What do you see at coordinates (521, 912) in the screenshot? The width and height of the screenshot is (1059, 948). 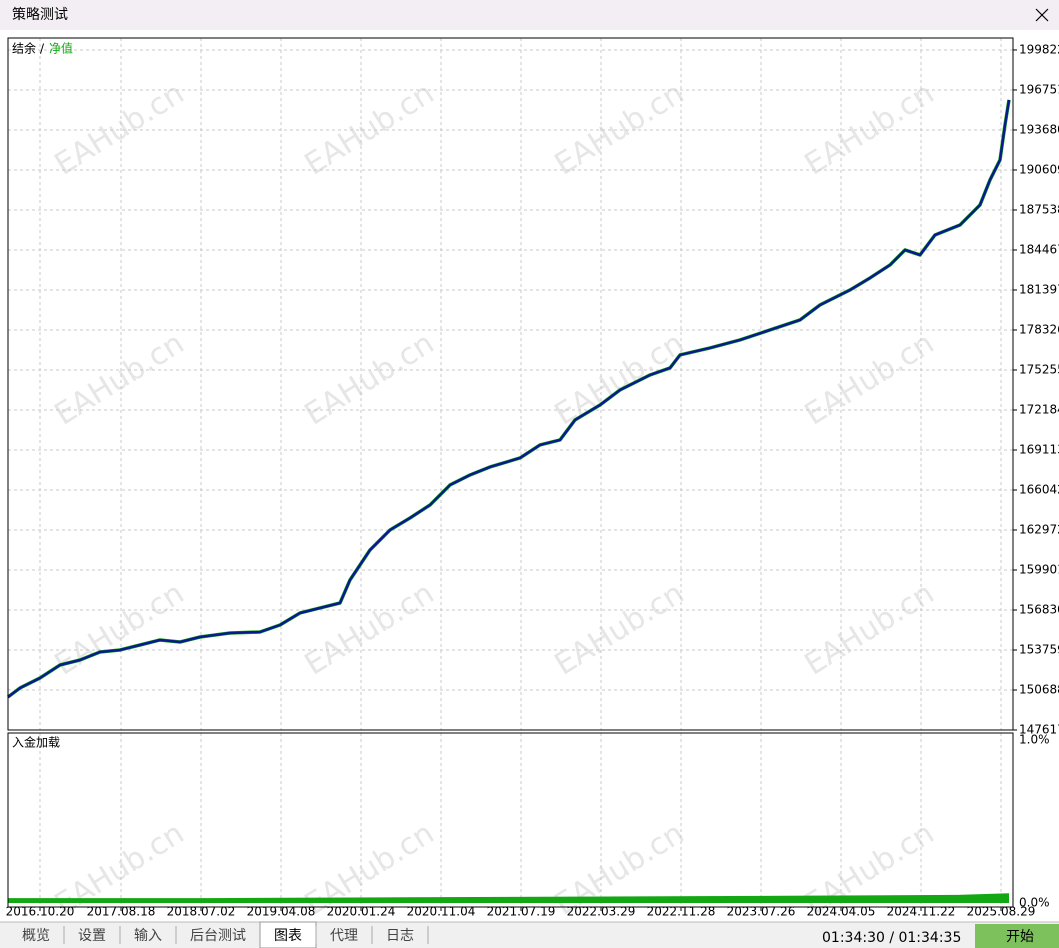 I see `x-tick-label: 2021.07.19` at bounding box center [521, 912].